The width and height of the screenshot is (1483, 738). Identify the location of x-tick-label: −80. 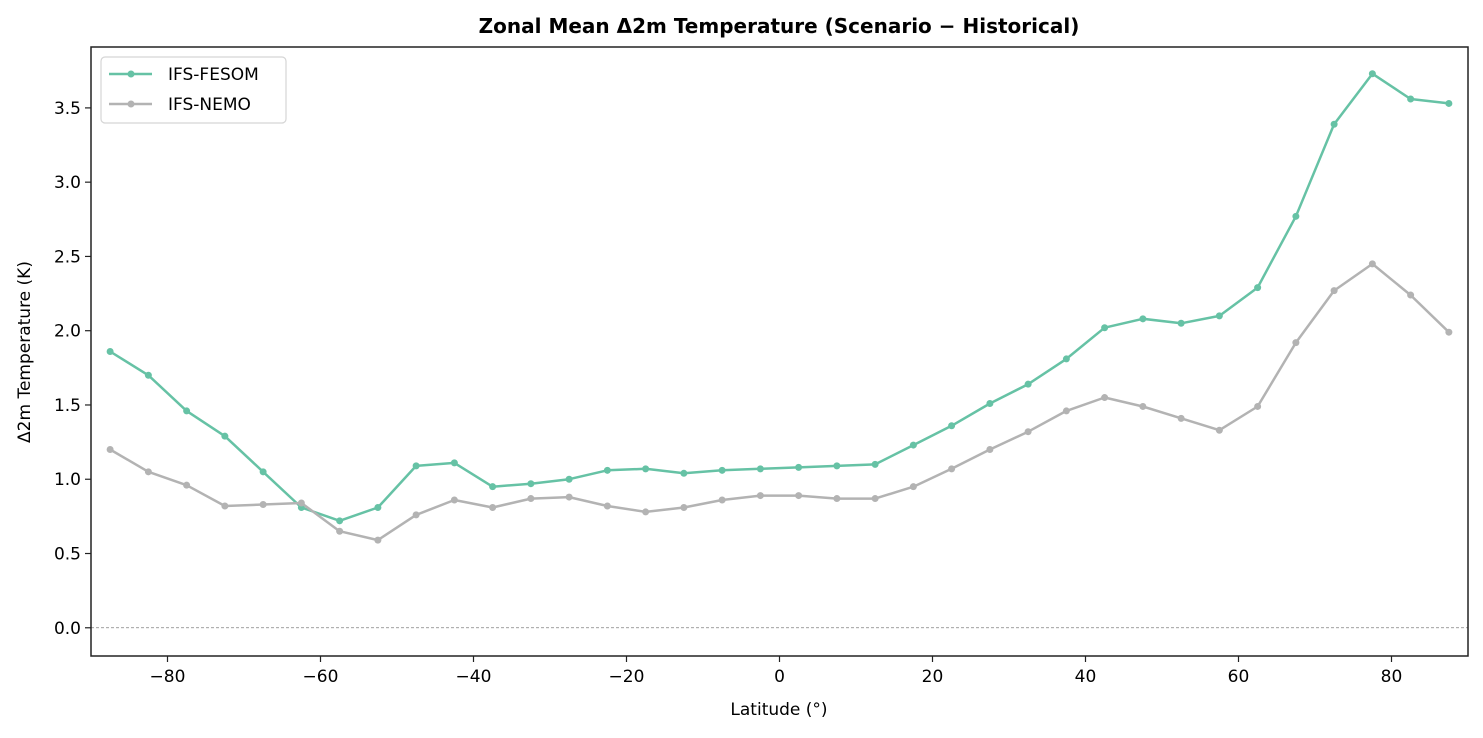
(168, 677).